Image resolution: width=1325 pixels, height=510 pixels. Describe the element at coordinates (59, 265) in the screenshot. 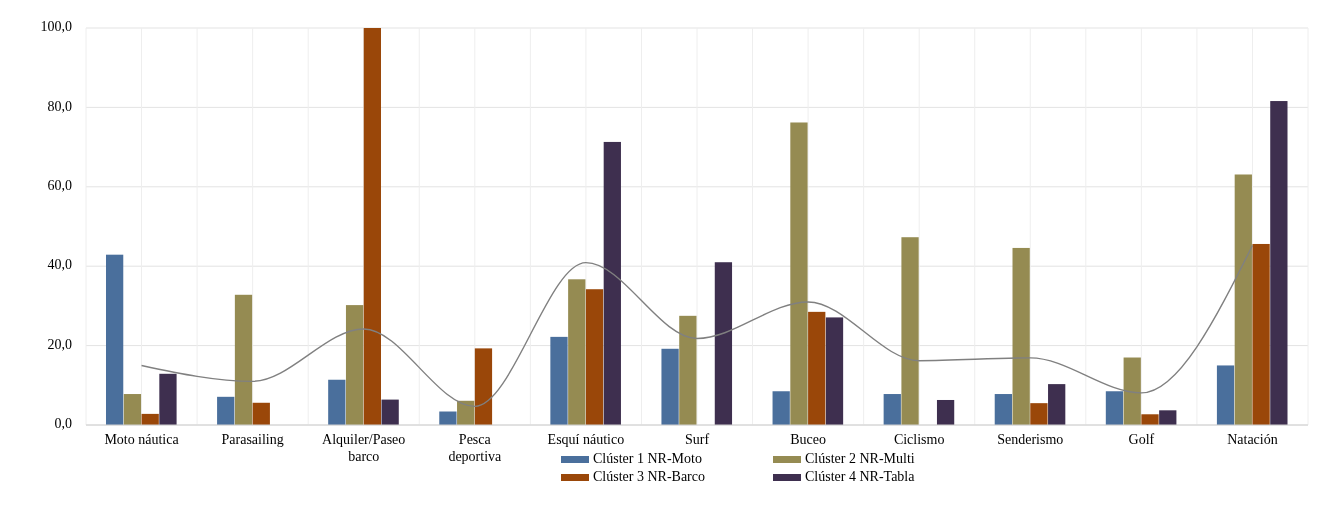

I see `y-tick-label: 40,0` at that location.